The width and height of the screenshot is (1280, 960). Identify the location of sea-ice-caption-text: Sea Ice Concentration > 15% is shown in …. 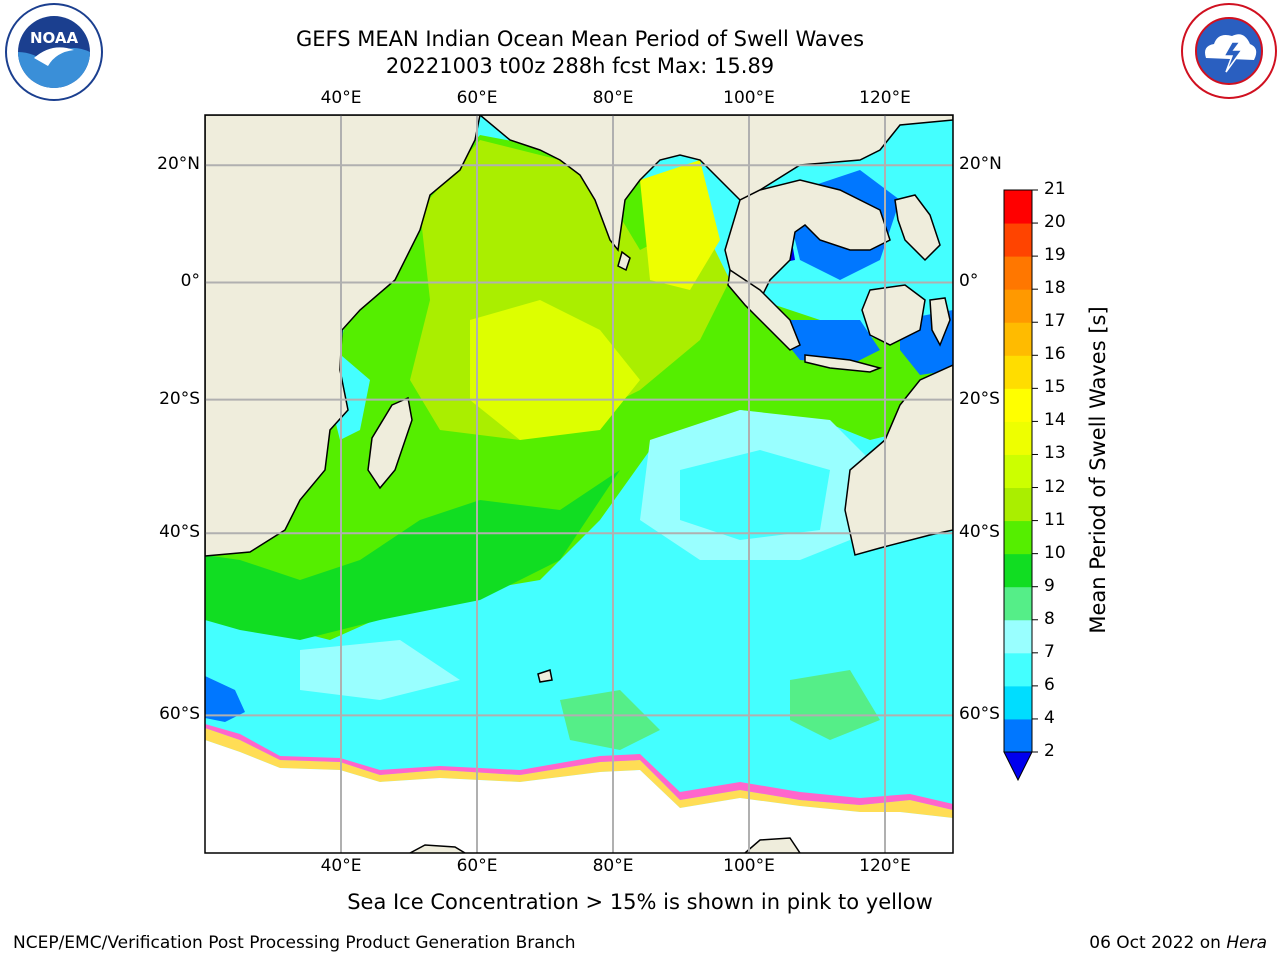
(640, 902).